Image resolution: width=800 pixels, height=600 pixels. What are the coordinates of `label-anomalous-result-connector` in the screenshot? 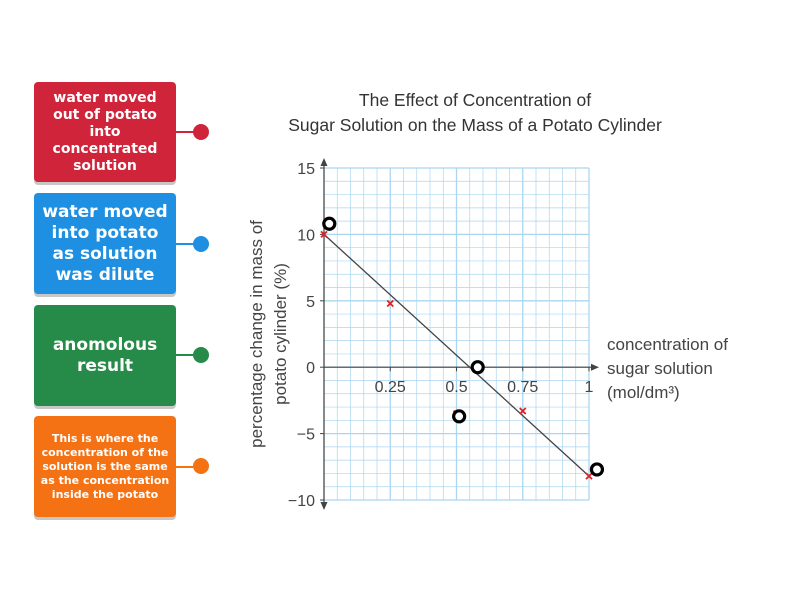 It's located at (186, 355).